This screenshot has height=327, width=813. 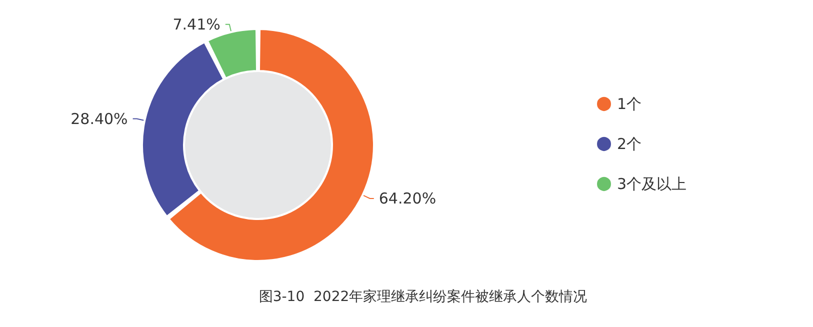 I want to click on data-label: 28.40%, so click(x=99, y=119).